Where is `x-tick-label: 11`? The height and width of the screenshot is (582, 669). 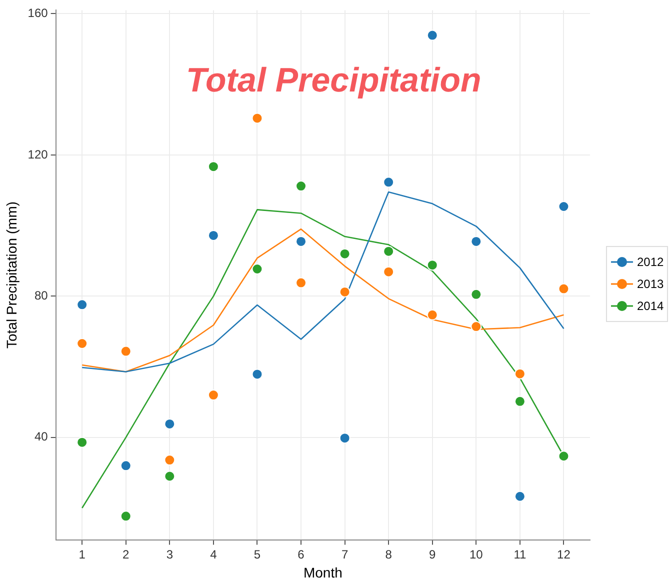
x-tick-label: 11 is located at coordinates (520, 554).